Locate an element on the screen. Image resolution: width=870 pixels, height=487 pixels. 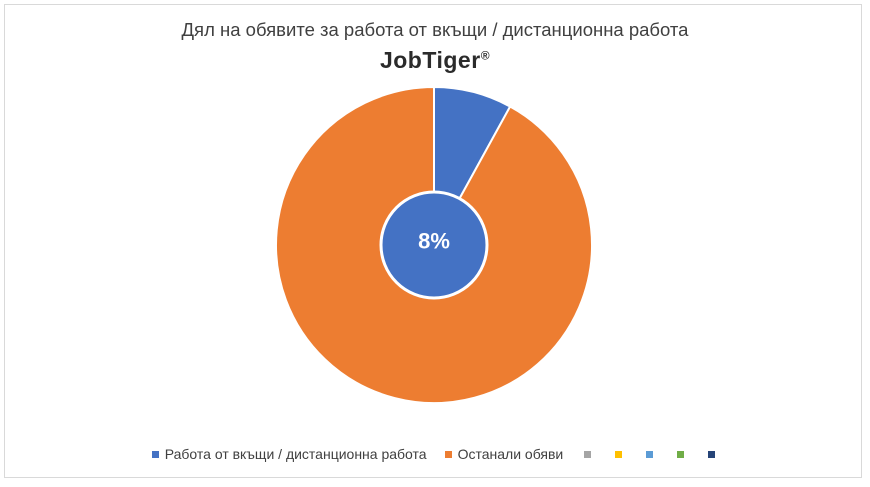
legend-extra-swatches is located at coordinates (649, 454).